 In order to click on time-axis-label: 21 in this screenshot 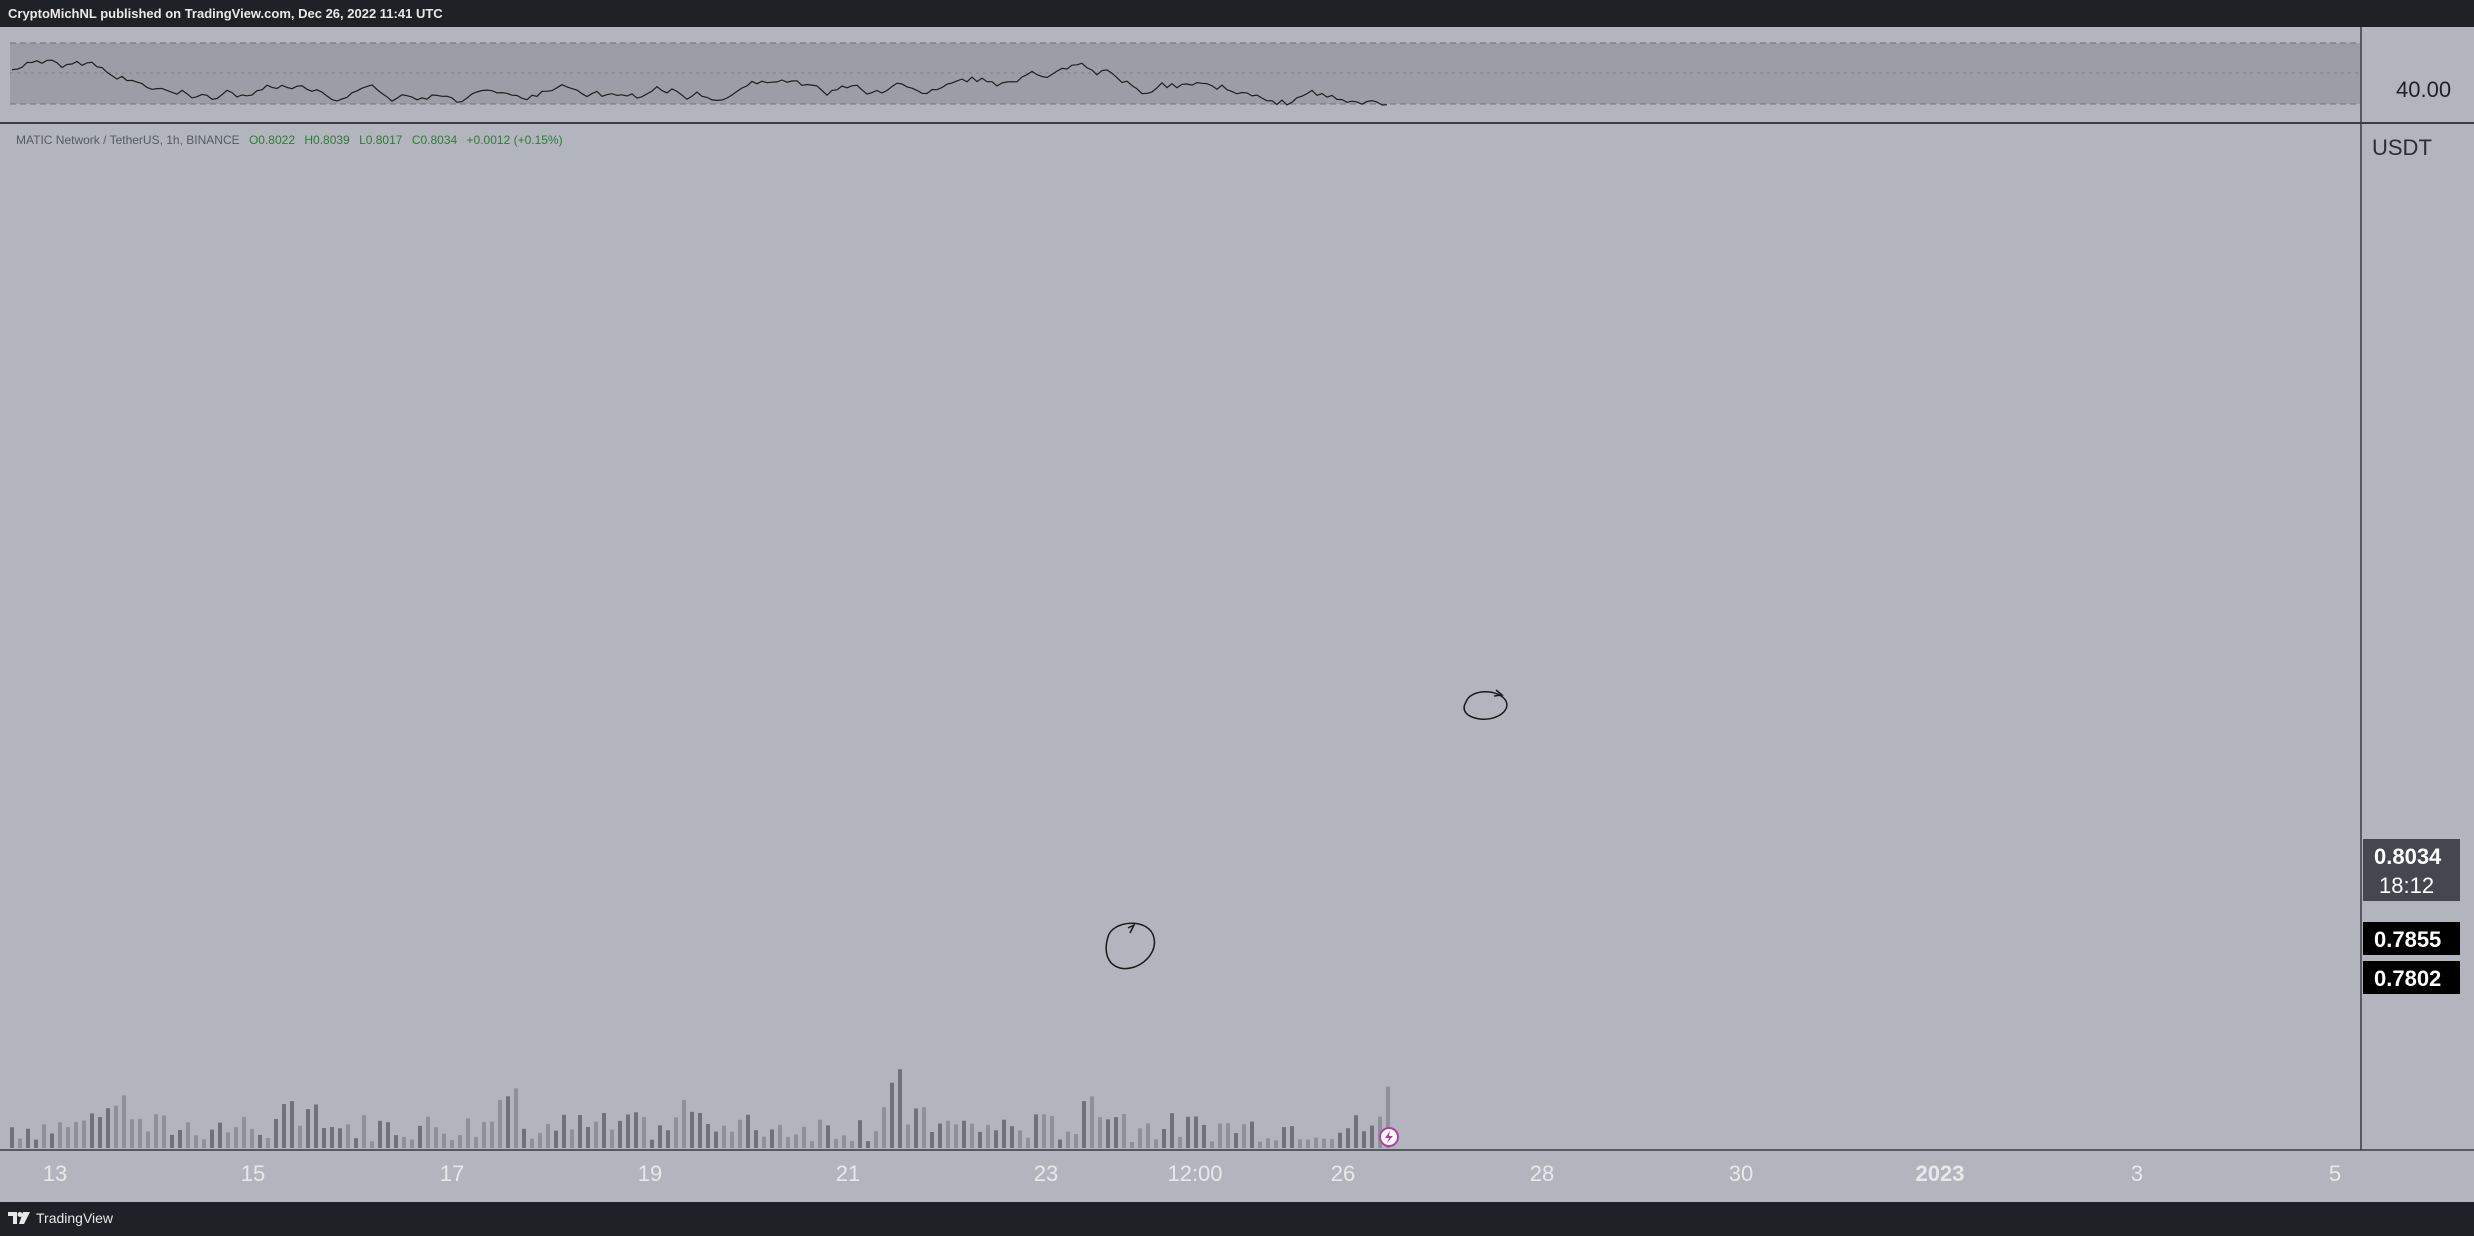, I will do `click(848, 1173)`.